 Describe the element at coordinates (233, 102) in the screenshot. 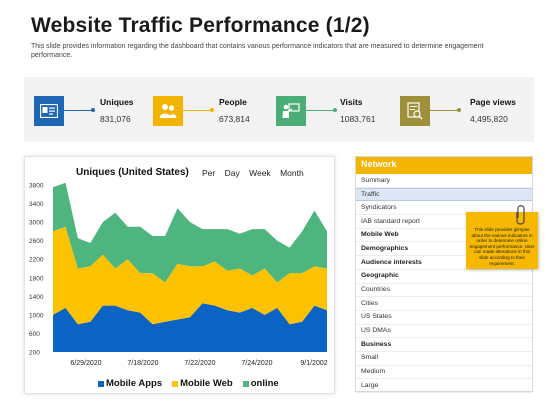

I see `kpi-people-label: People` at that location.